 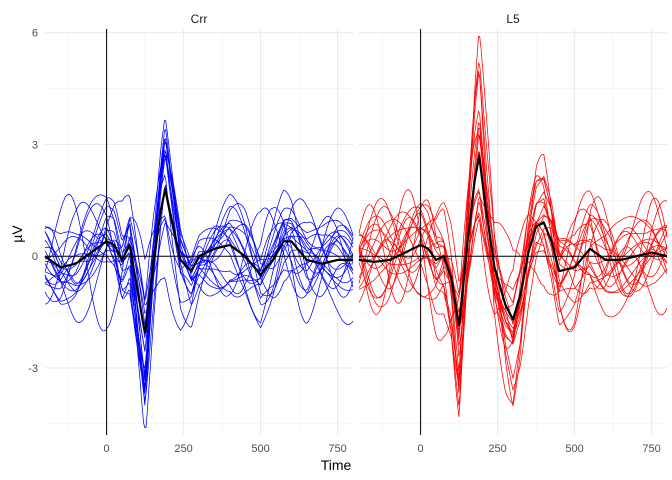 I want to click on x-axes: 0 250 500 750 0 250 500 750, so click(x=382, y=449).